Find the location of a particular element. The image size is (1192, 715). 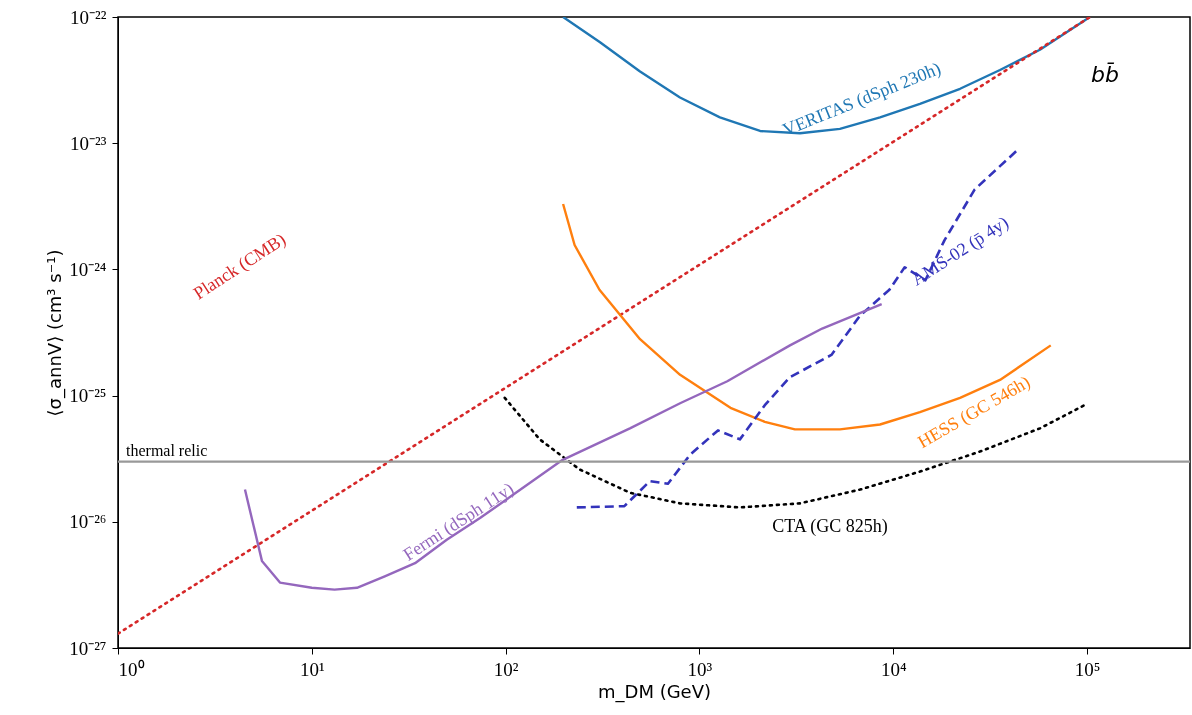

y-tick-label: 10⁻²⁷ is located at coordinates (88, 648).